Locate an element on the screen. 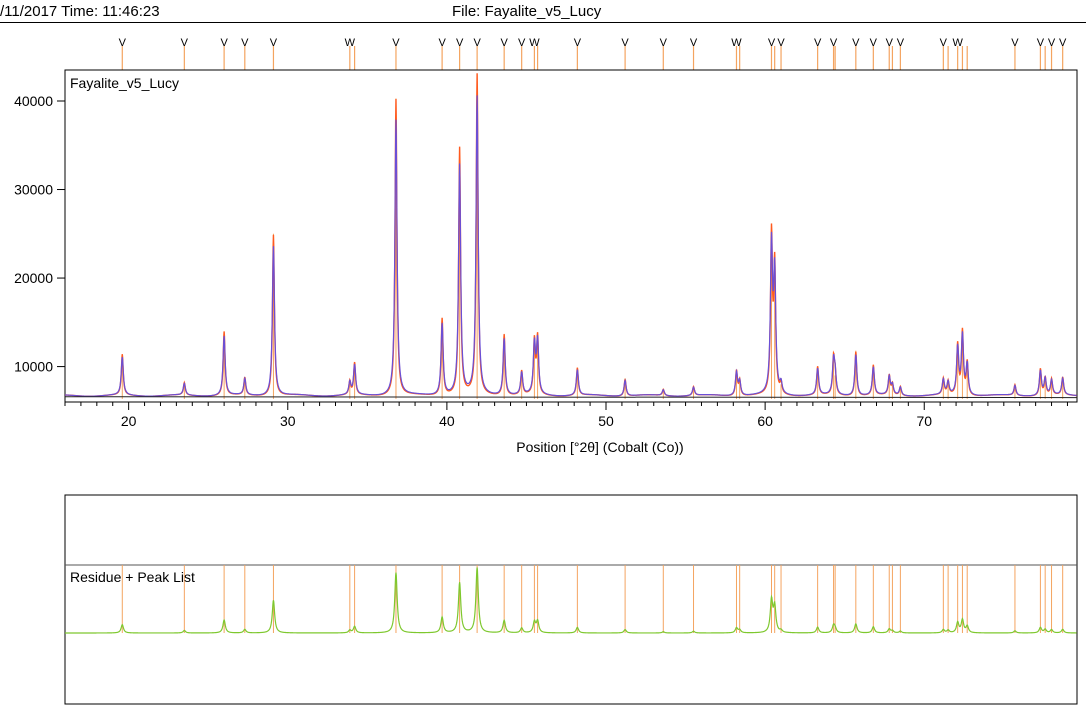 The width and height of the screenshot is (1086, 724). date-time-label: /11/2017 Time: 11:46:23 is located at coordinates (80, 11).